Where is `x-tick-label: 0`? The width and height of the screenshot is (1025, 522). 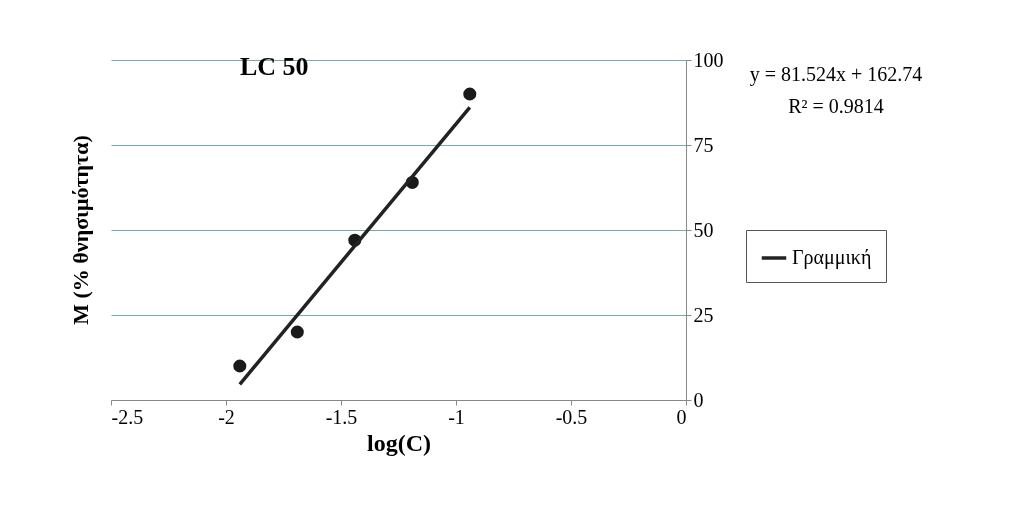
x-tick-label: 0 is located at coordinates (681, 416).